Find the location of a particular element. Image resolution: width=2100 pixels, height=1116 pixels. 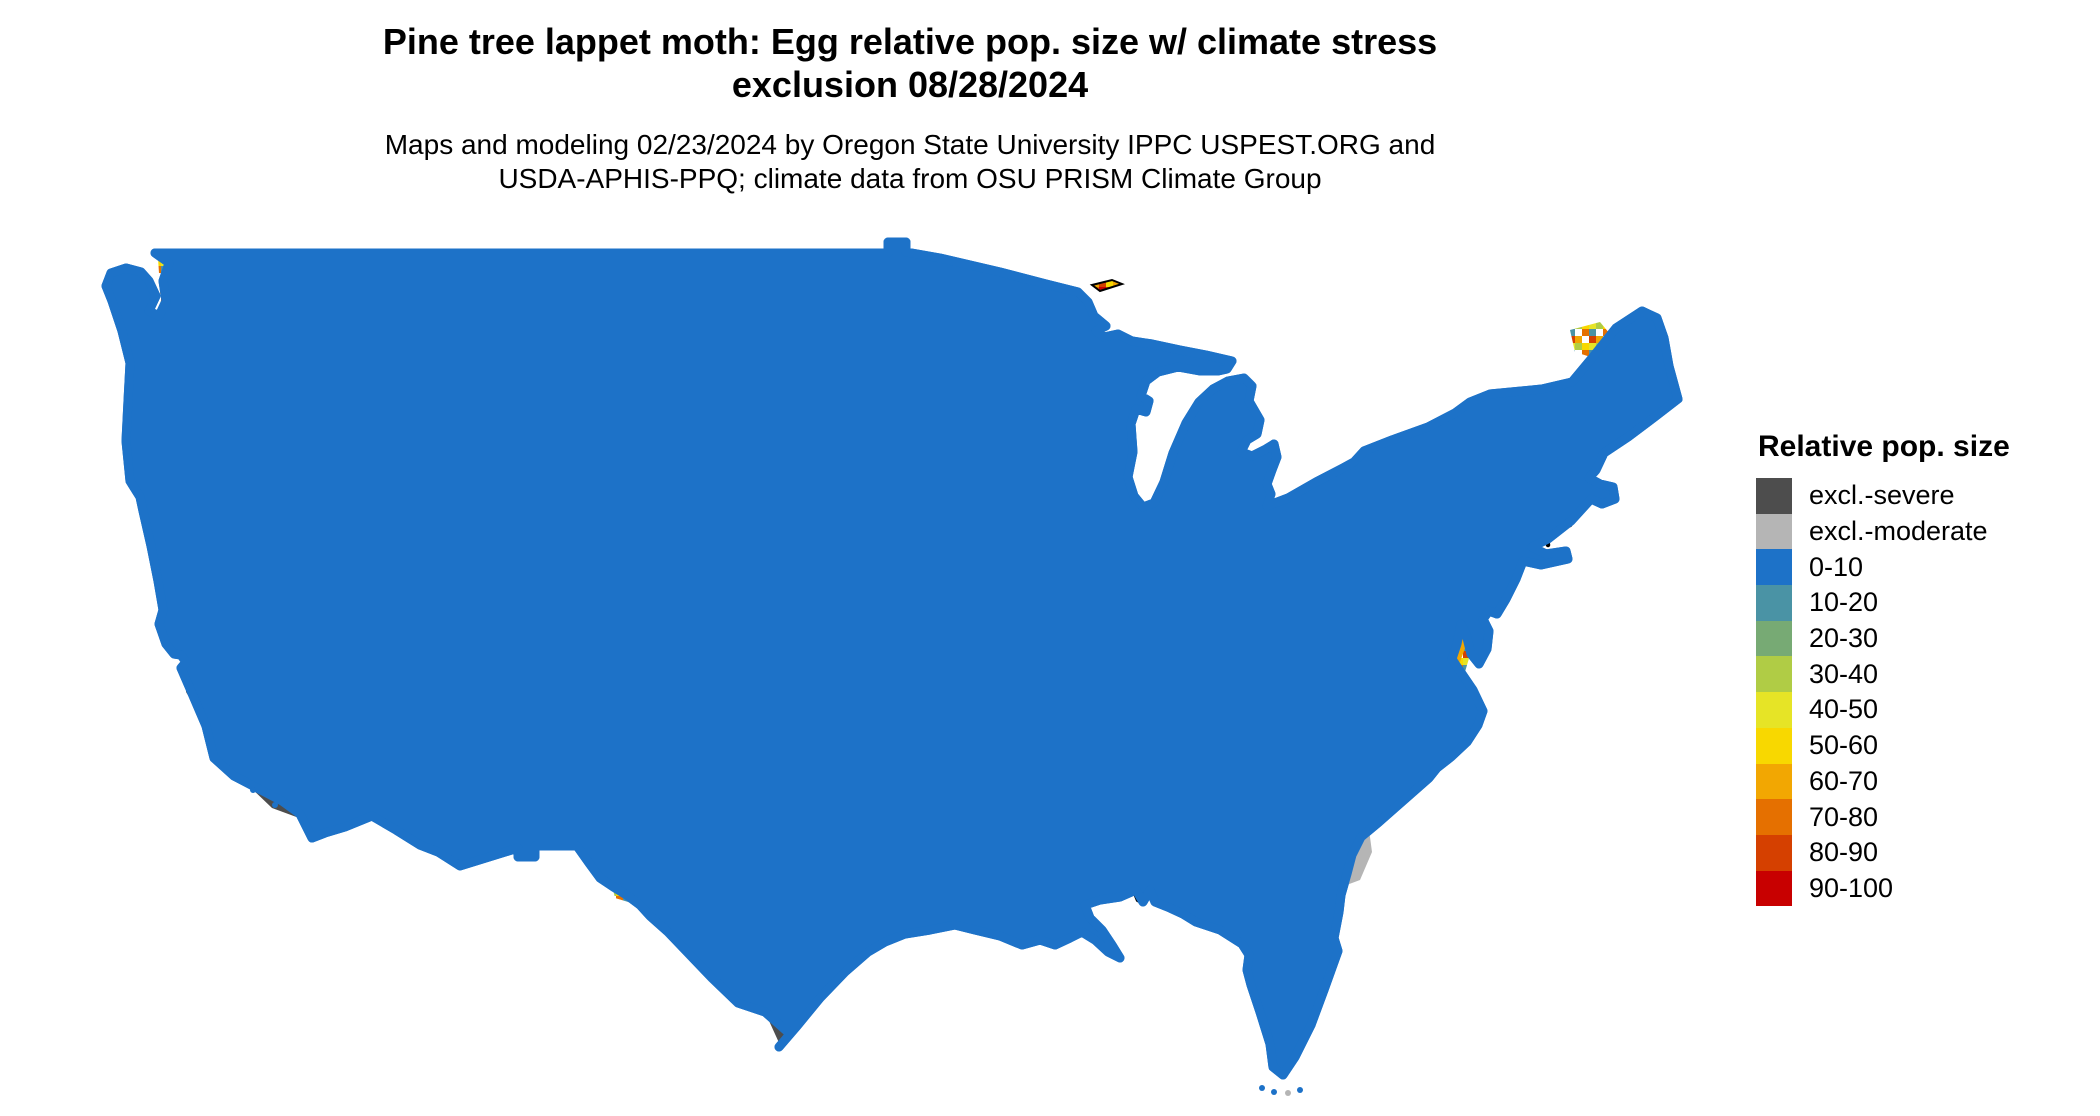

legend-item-label: 30-40 is located at coordinates (1844, 673).